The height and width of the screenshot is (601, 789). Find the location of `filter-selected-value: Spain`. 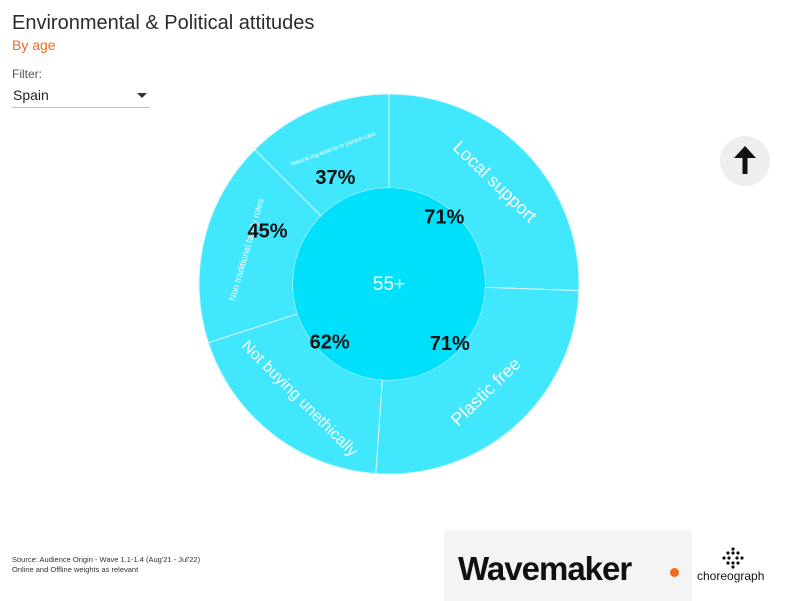

filter-selected-value: Spain is located at coordinates (31, 95).